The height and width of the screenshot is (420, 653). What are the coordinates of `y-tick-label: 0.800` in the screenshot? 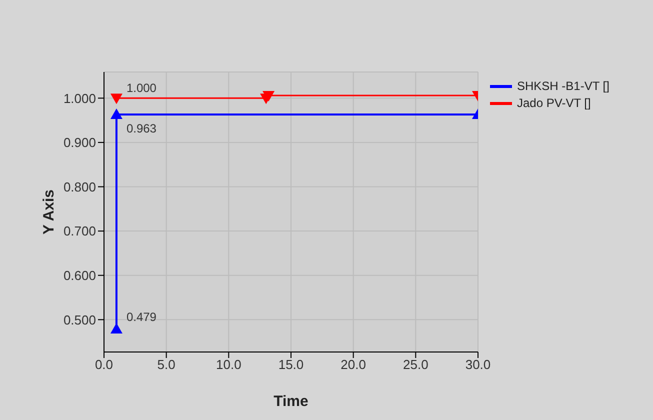 It's located at (79, 186).